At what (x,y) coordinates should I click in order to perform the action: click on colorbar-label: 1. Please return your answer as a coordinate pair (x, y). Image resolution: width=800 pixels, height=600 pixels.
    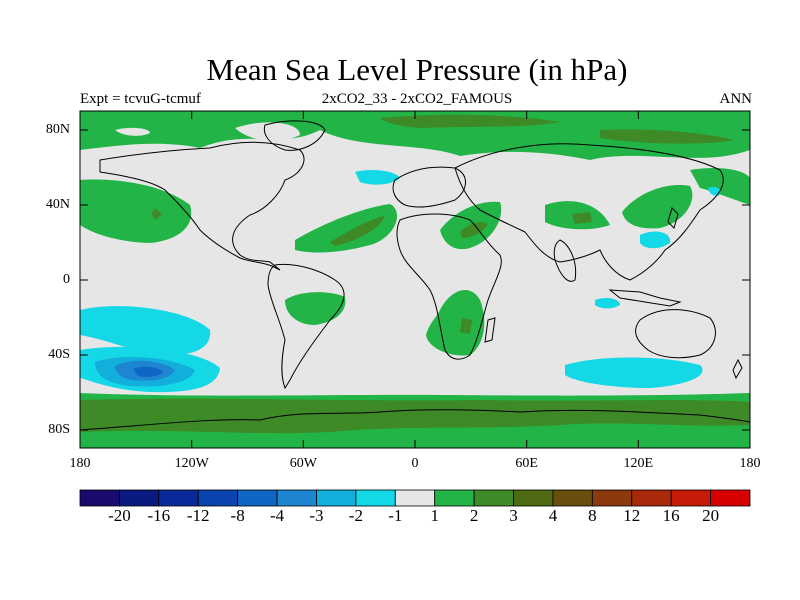
    Looking at the image, I should click on (434, 515).